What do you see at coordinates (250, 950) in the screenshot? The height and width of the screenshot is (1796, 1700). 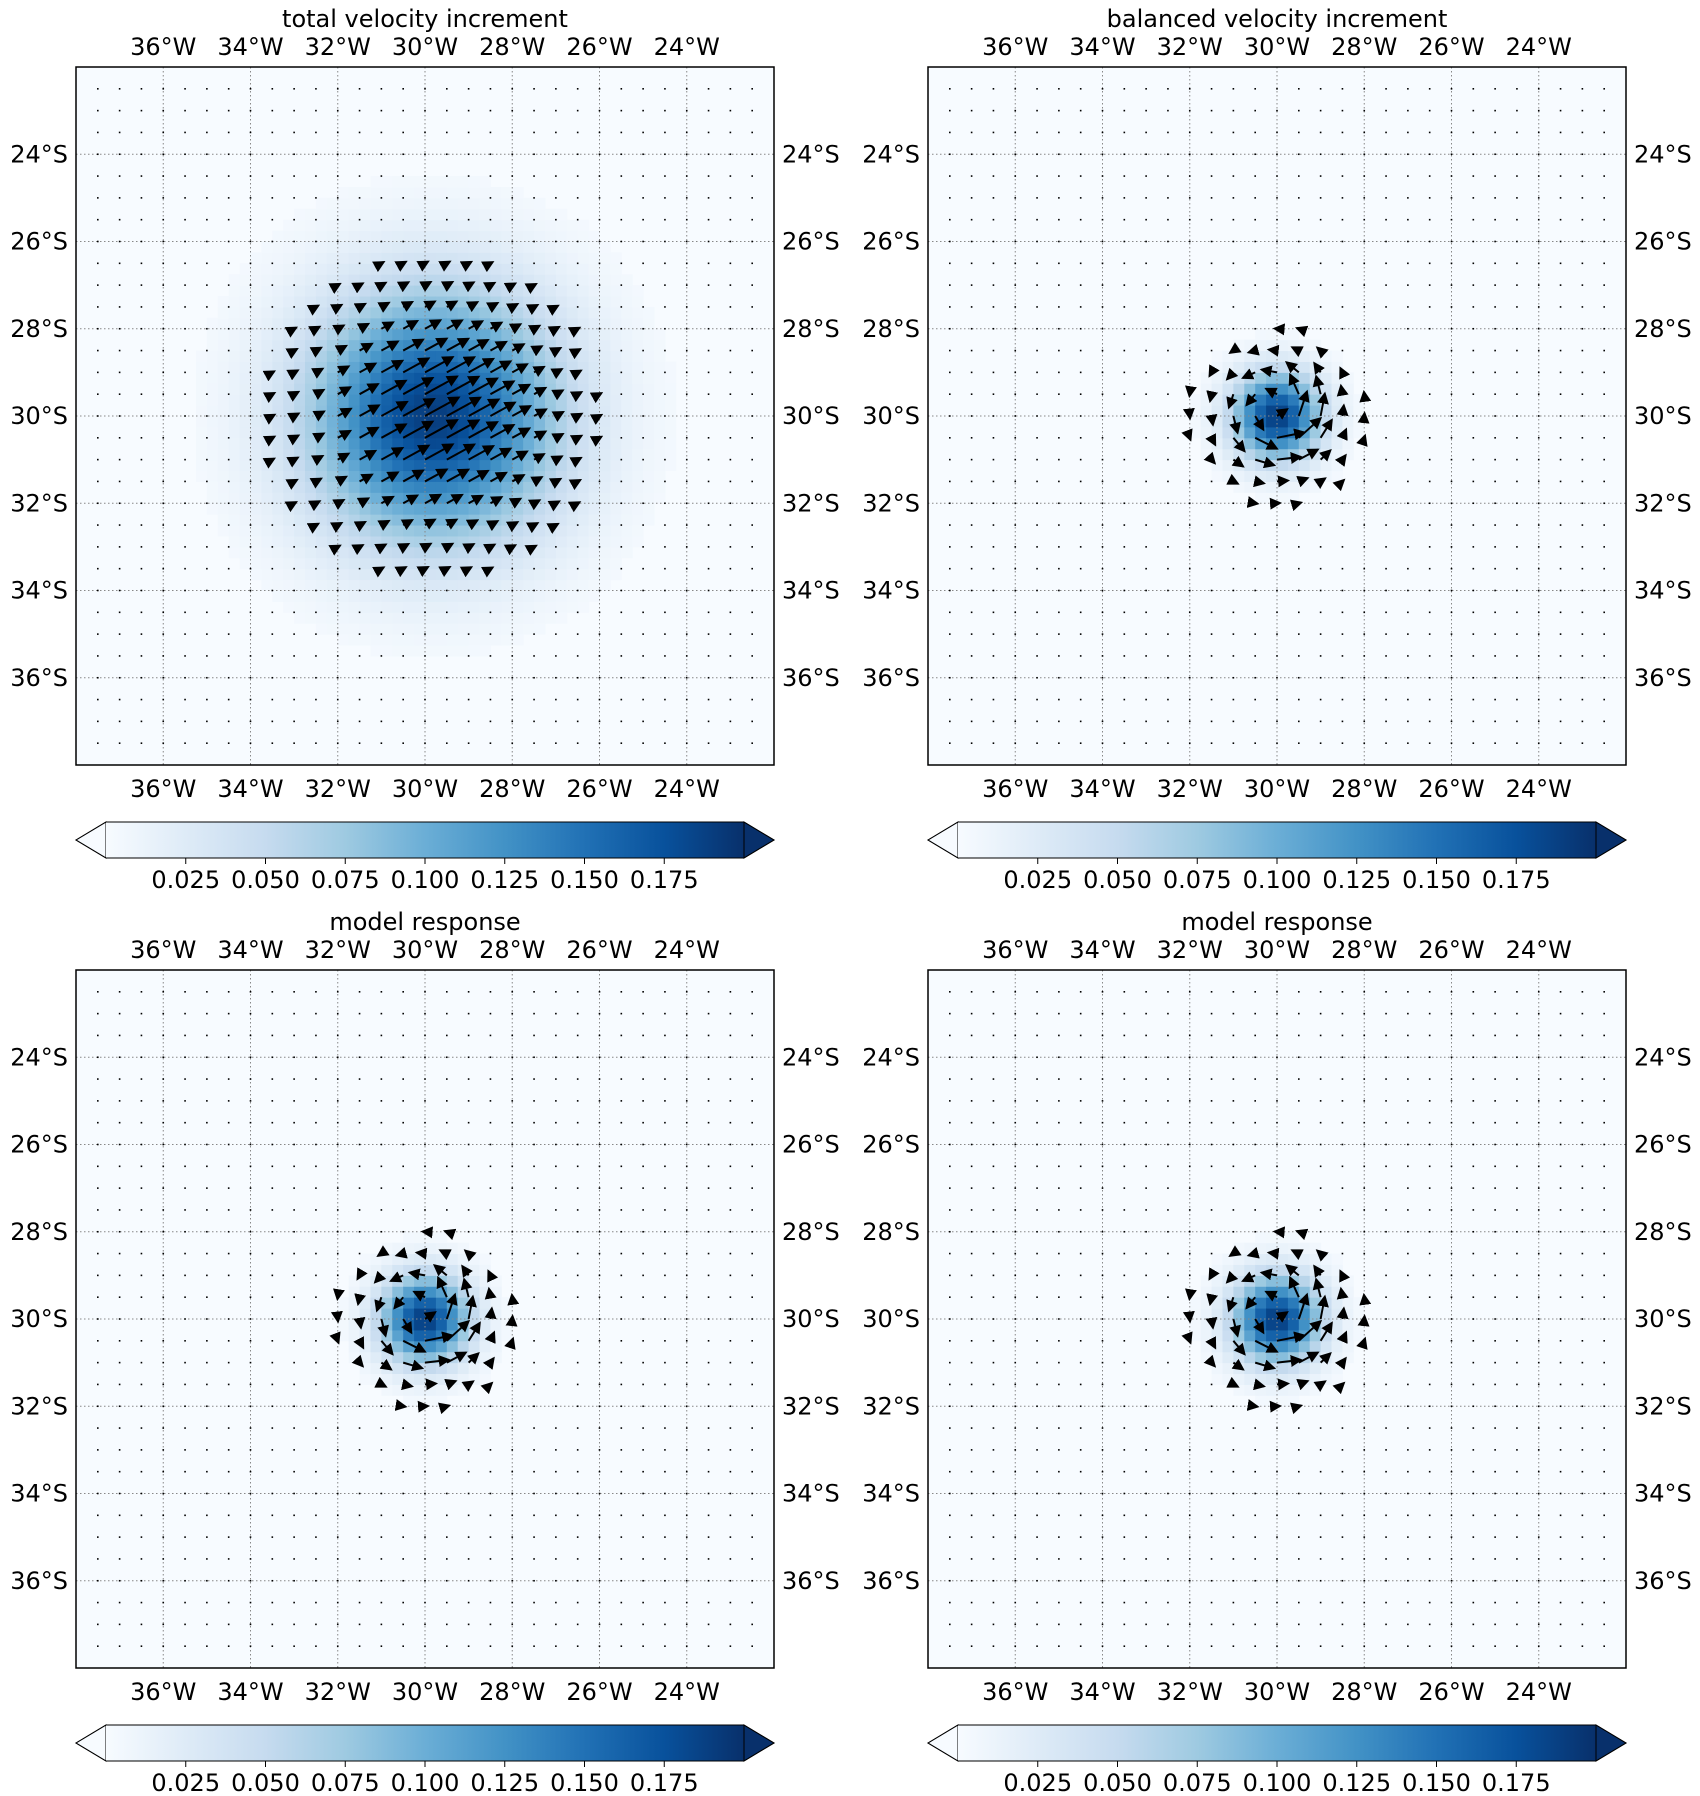 I see `lon-tick-label-top: 34°W` at bounding box center [250, 950].